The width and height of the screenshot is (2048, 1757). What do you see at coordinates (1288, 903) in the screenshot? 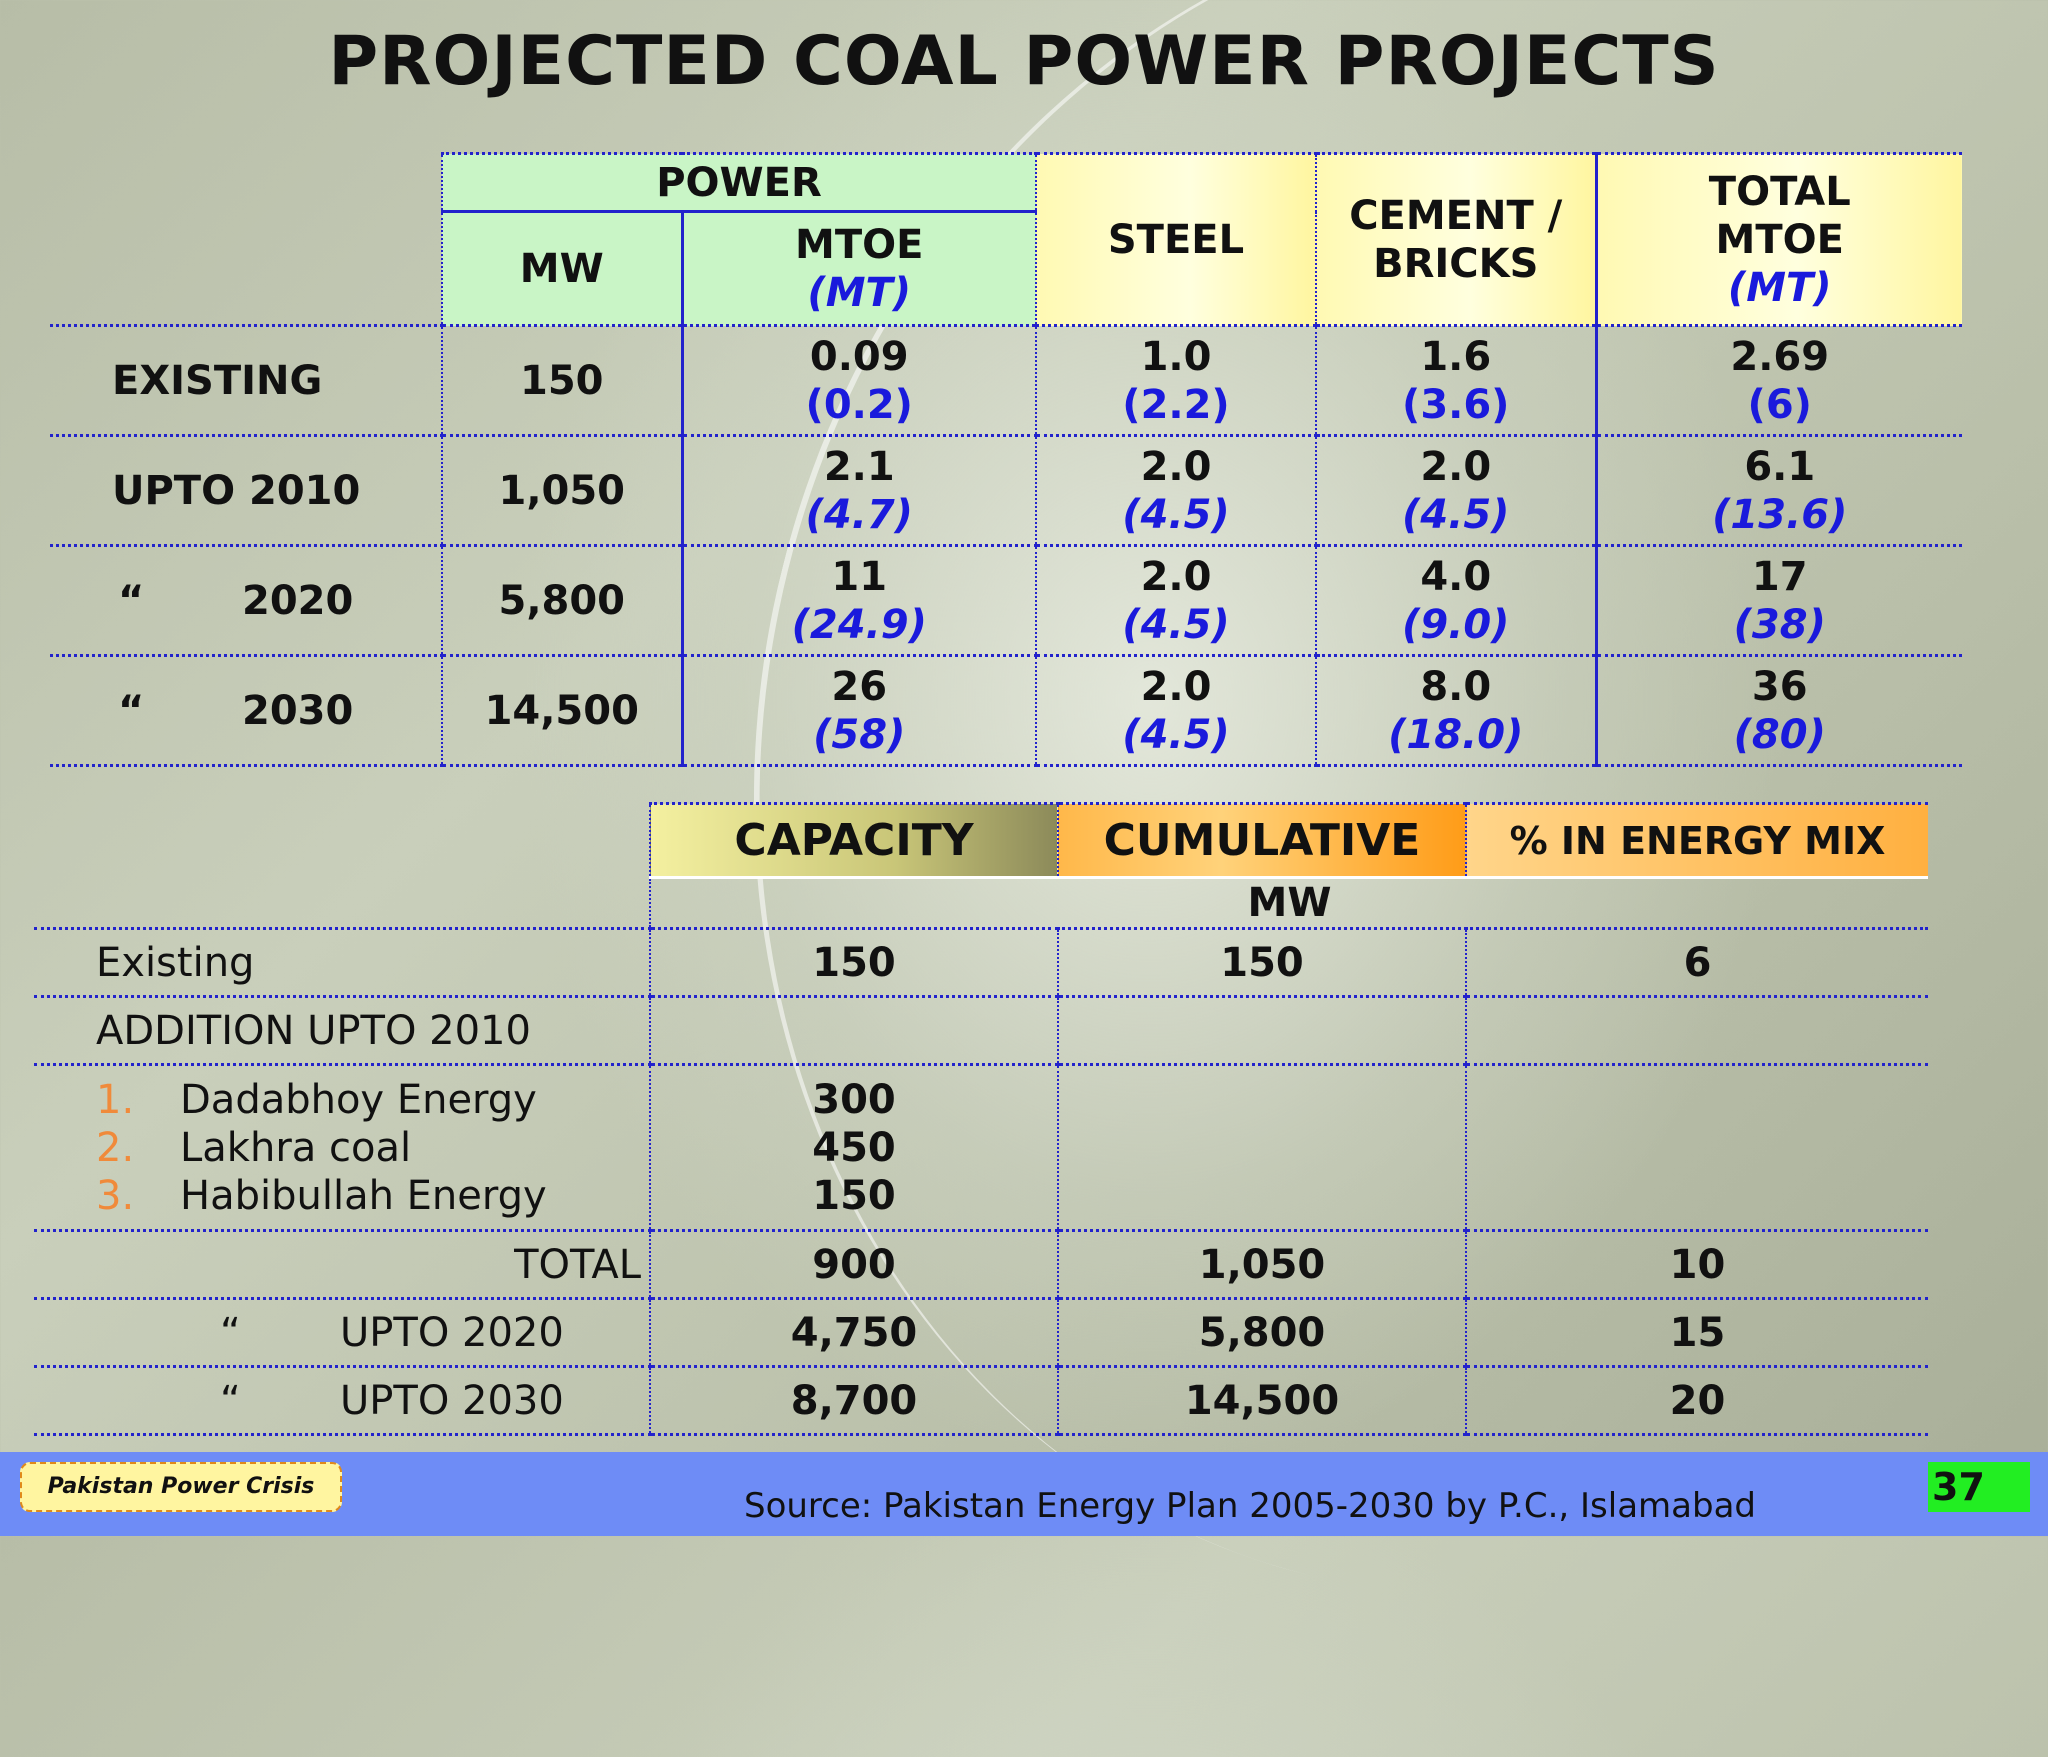
I see `header-unit-mw: MW` at bounding box center [1288, 903].